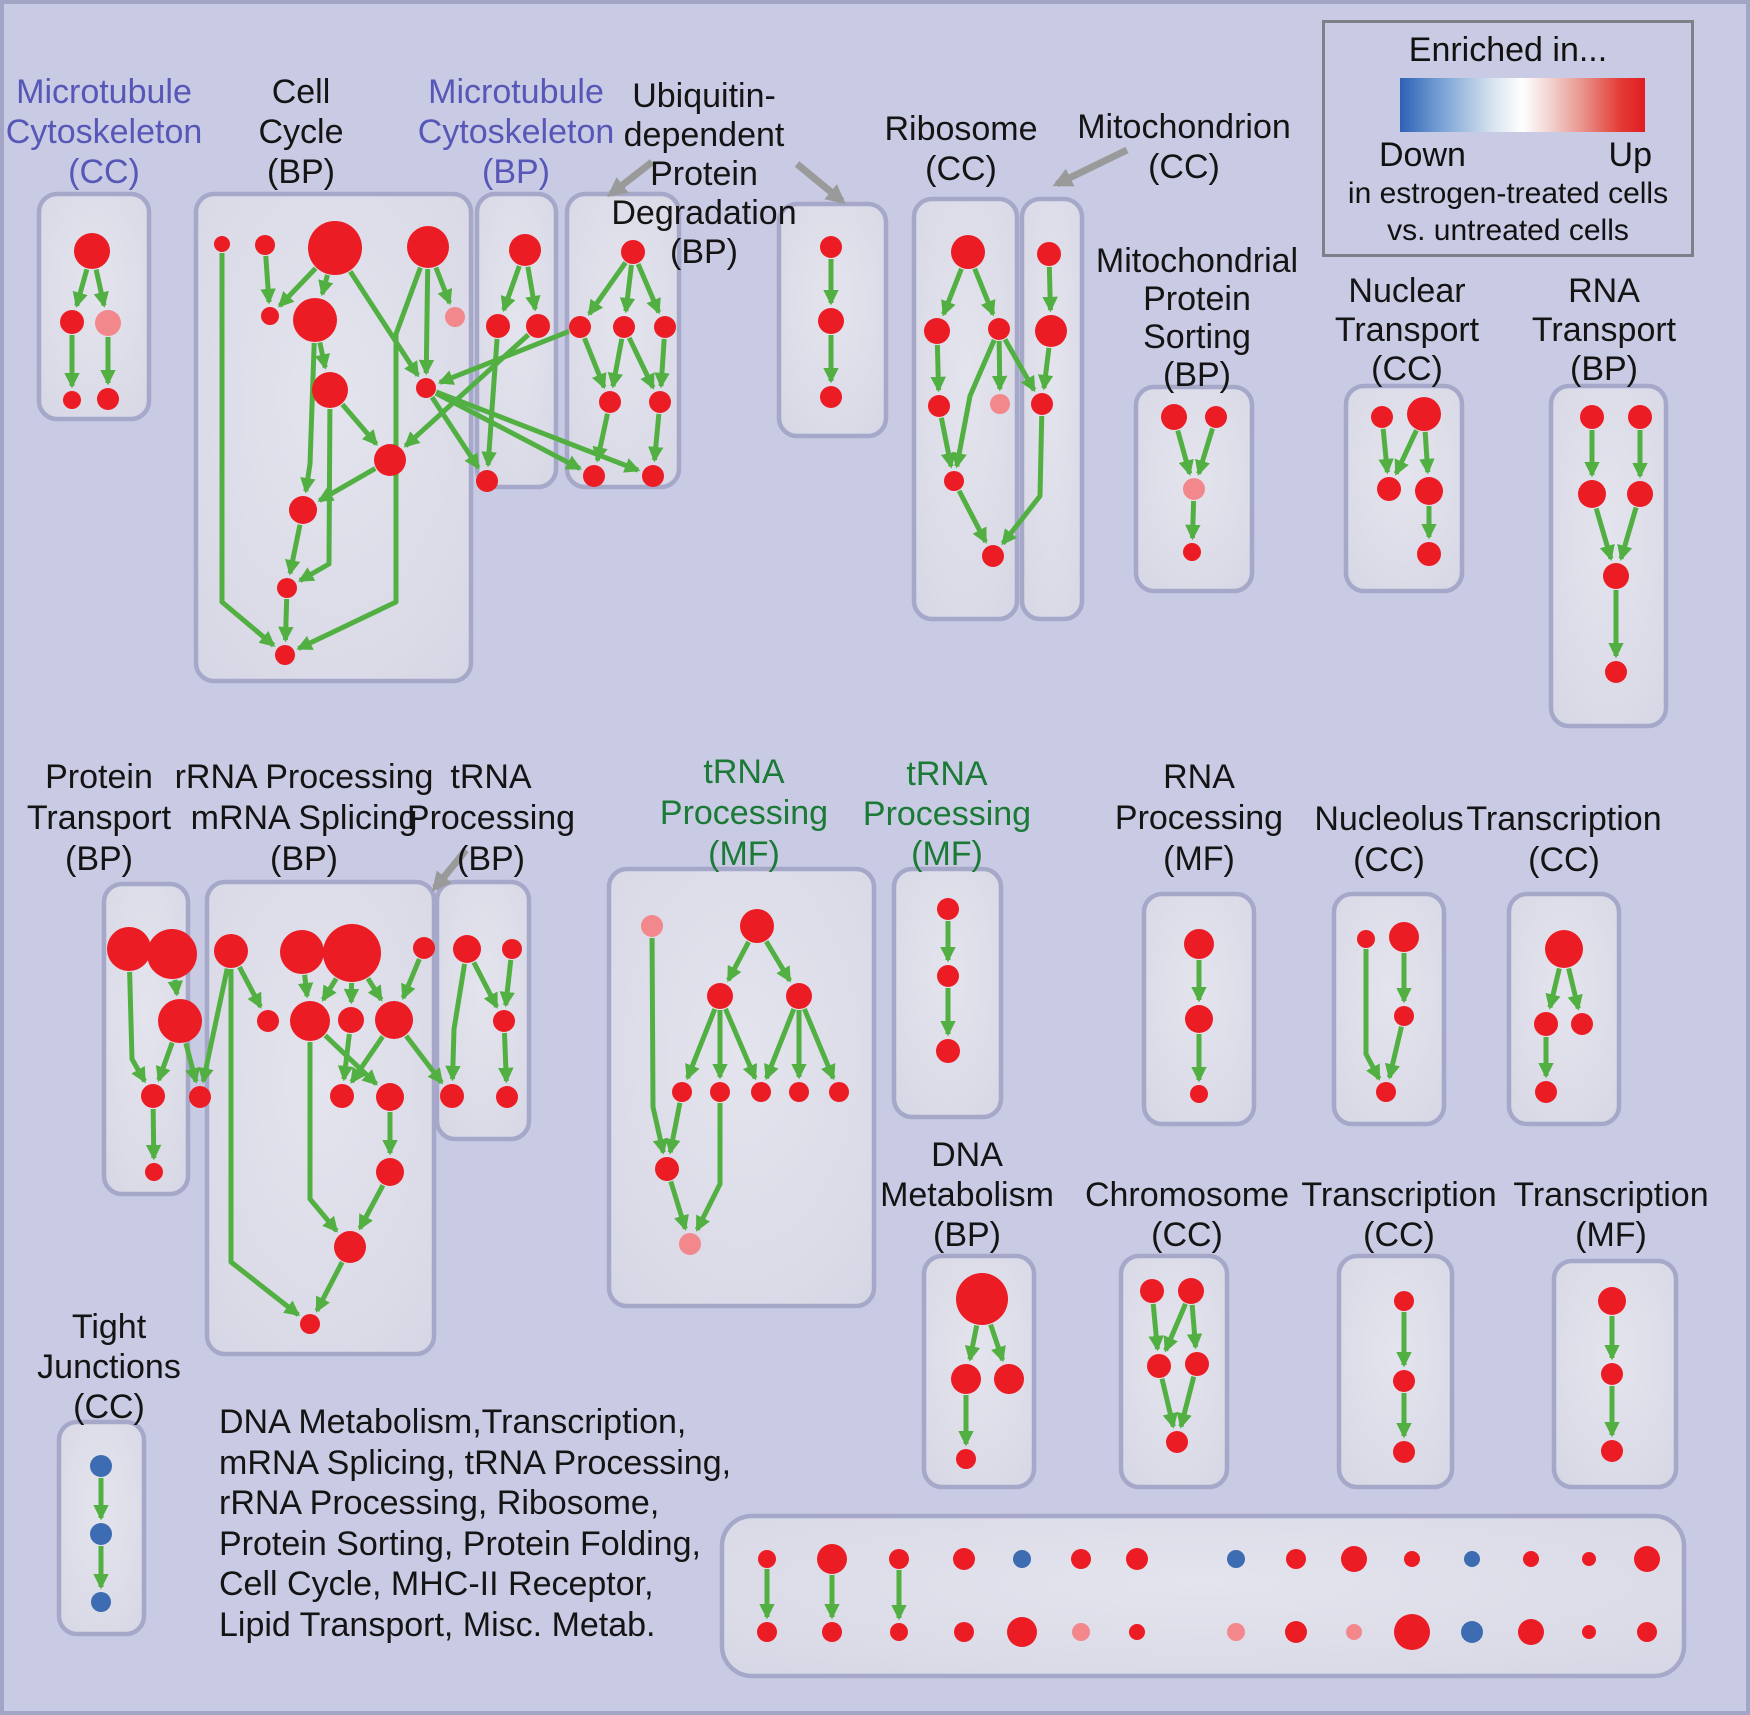 The height and width of the screenshot is (1715, 1750). Describe the element at coordinates (1422, 155) in the screenshot. I see `legend-down-label: Down` at that location.